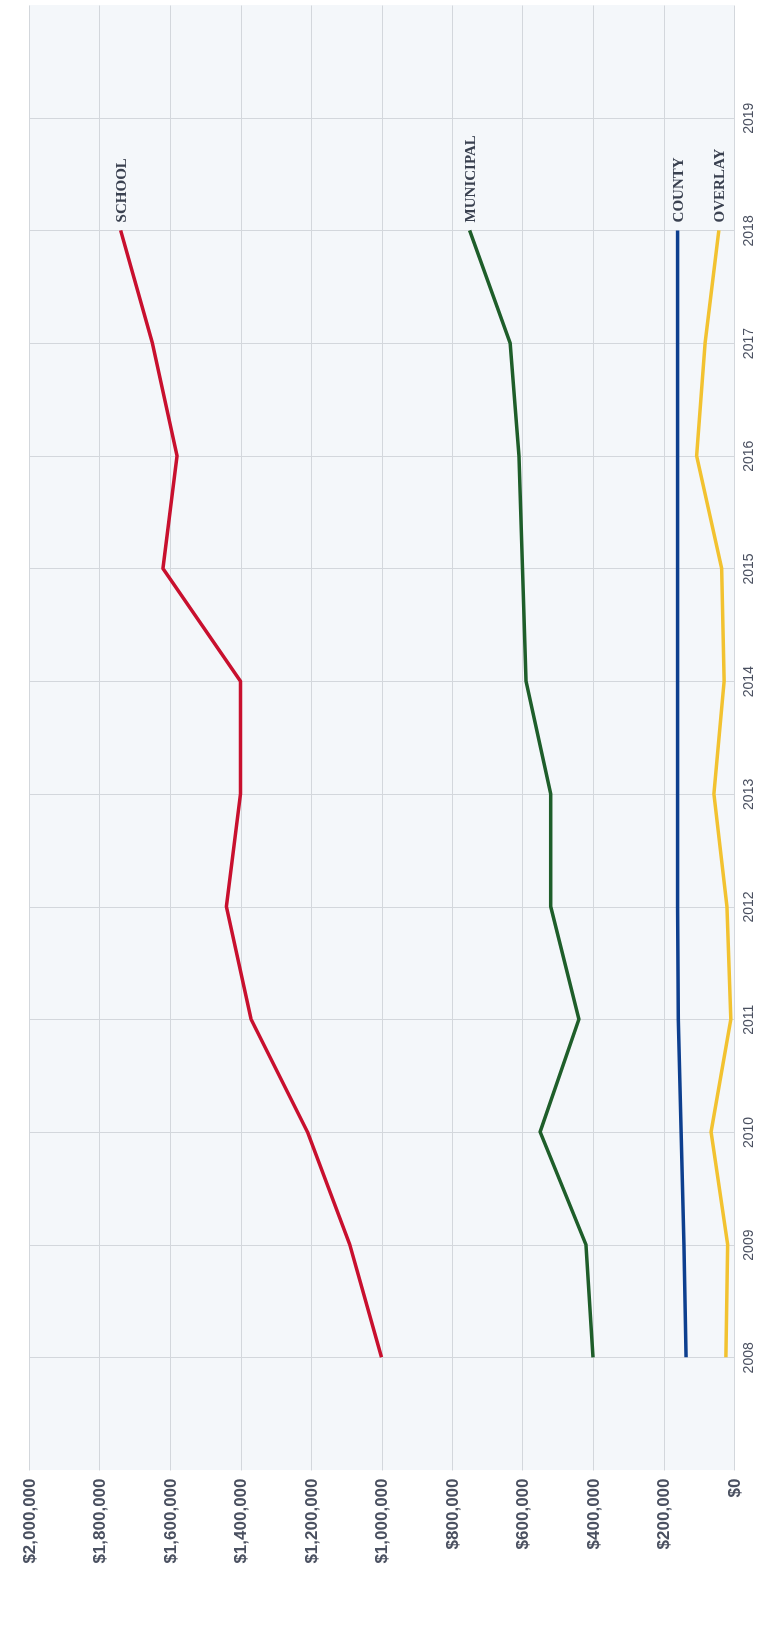 The width and height of the screenshot is (782, 1627). What do you see at coordinates (522, 1514) in the screenshot?
I see `x-tick-label: $600,000` at bounding box center [522, 1514].